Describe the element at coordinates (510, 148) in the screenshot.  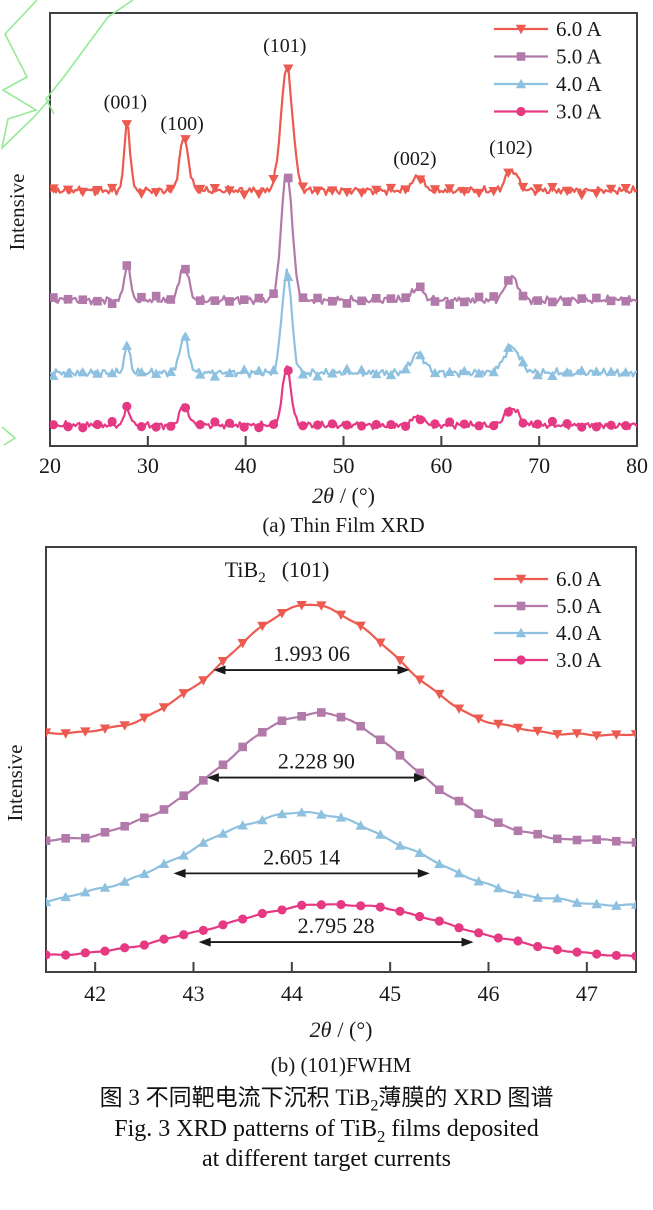
I see `peak-label-102: (102)` at that location.